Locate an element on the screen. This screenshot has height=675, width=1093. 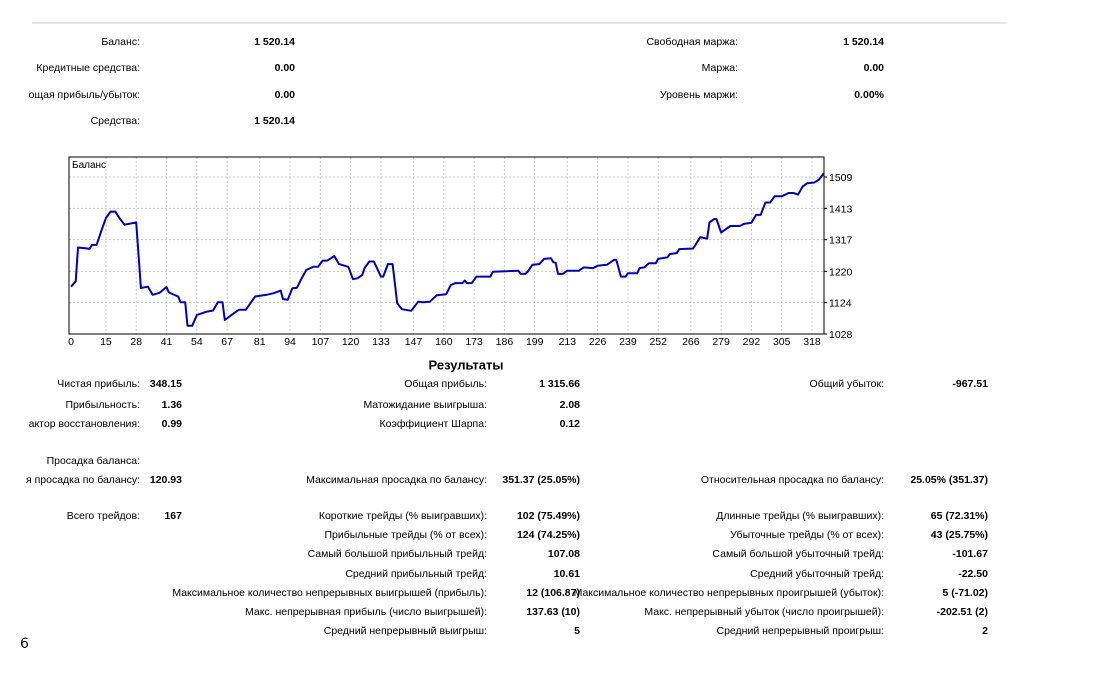
result-value: 351.37 (25.05%) is located at coordinates (541, 480).